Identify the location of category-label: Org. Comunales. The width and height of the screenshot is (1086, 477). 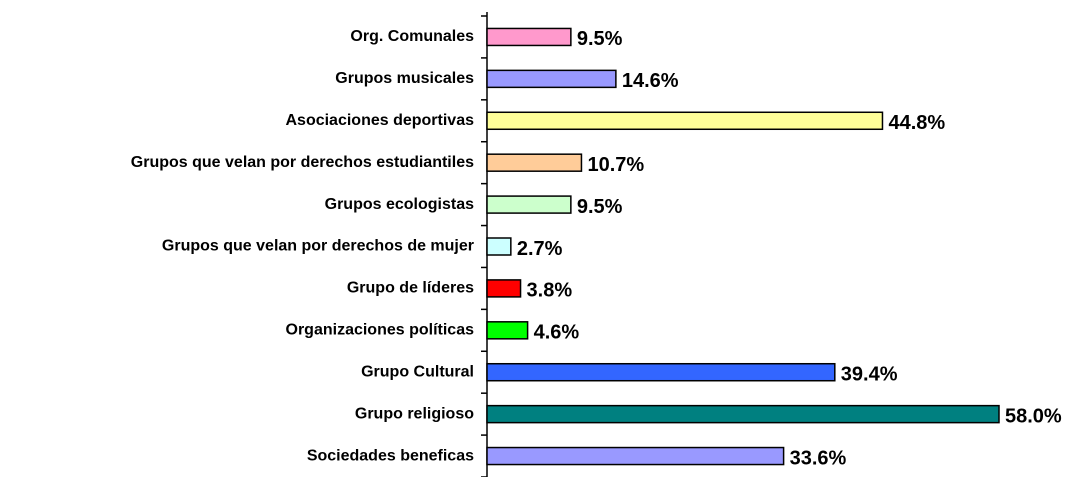
(412, 36).